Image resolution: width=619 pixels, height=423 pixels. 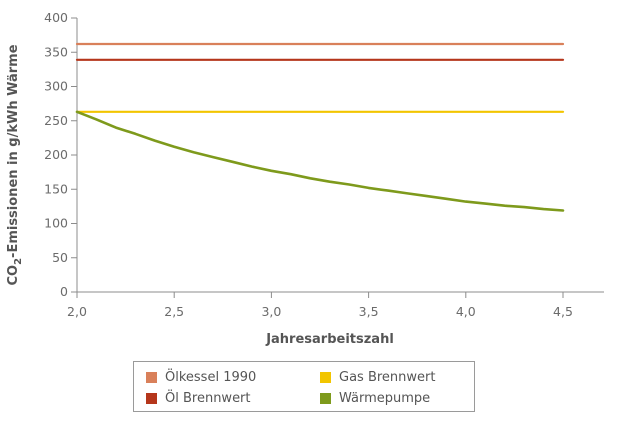 I want to click on x-tick-label: 2,5, so click(x=174, y=311).